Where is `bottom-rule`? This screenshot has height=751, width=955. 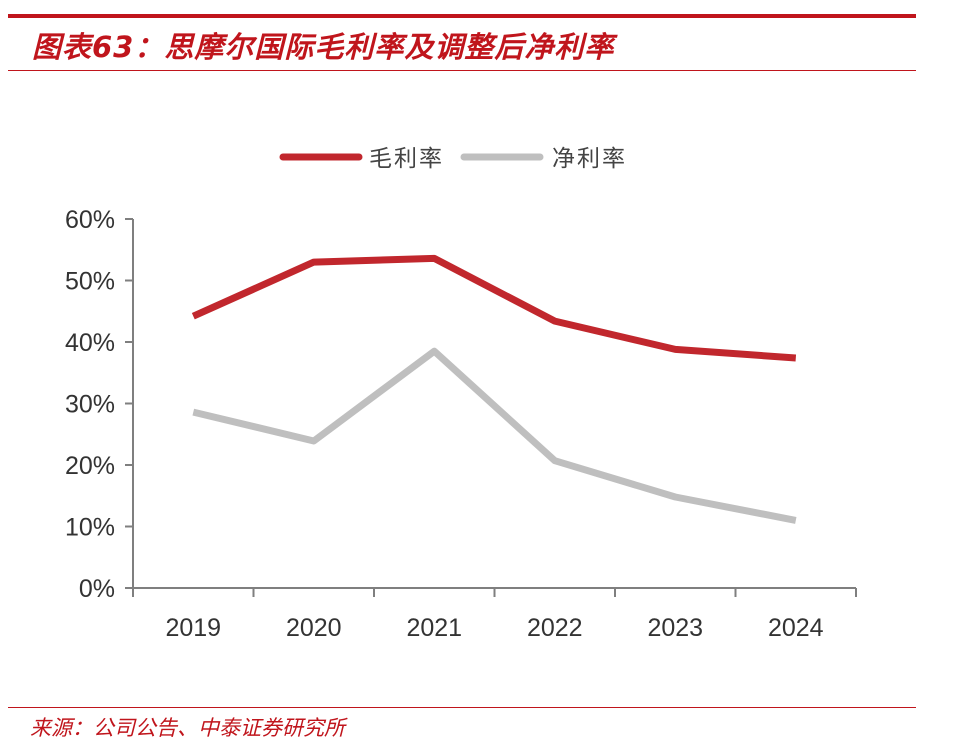
bottom-rule is located at coordinates (462, 707).